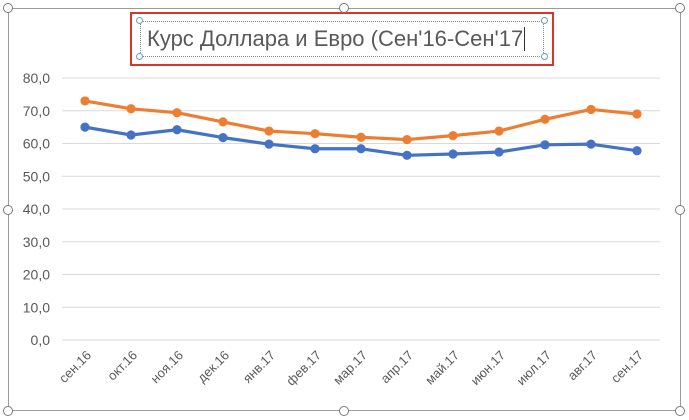 The width and height of the screenshot is (689, 420). I want to click on x-tick-label: сен.17, so click(627, 367).